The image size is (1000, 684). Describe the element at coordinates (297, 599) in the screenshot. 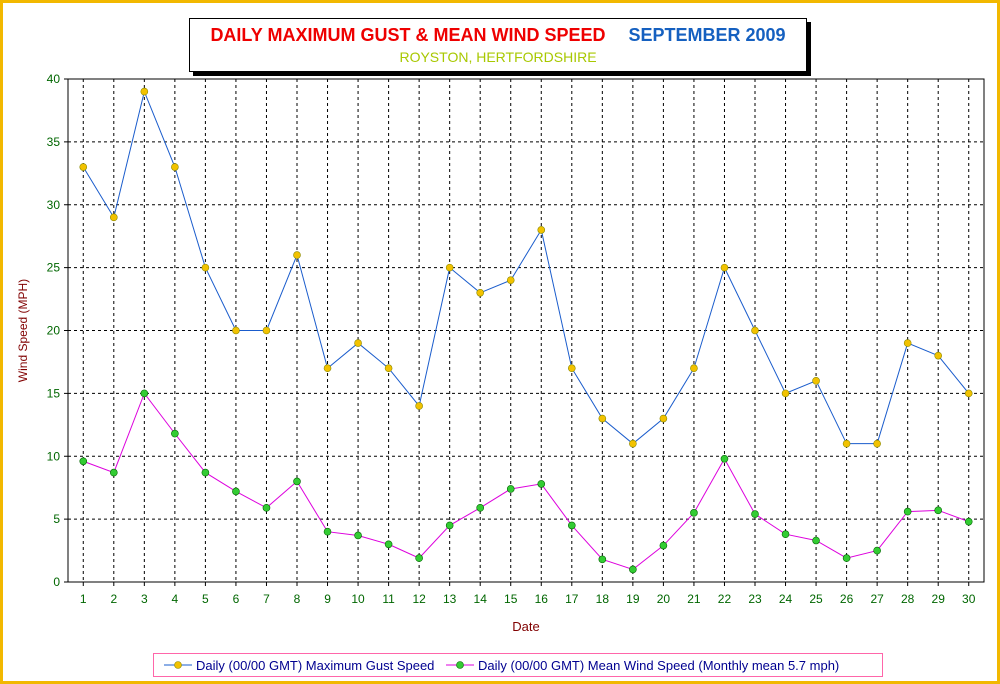

I see `x-tick-label: 8` at that location.